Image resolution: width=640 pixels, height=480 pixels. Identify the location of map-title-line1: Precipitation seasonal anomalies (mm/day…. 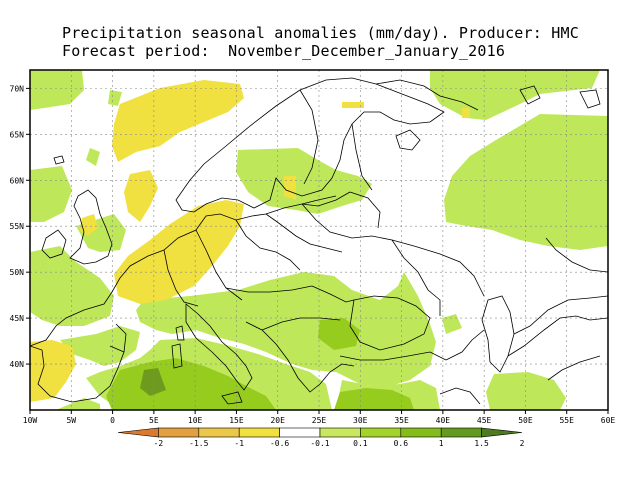
(320, 33).